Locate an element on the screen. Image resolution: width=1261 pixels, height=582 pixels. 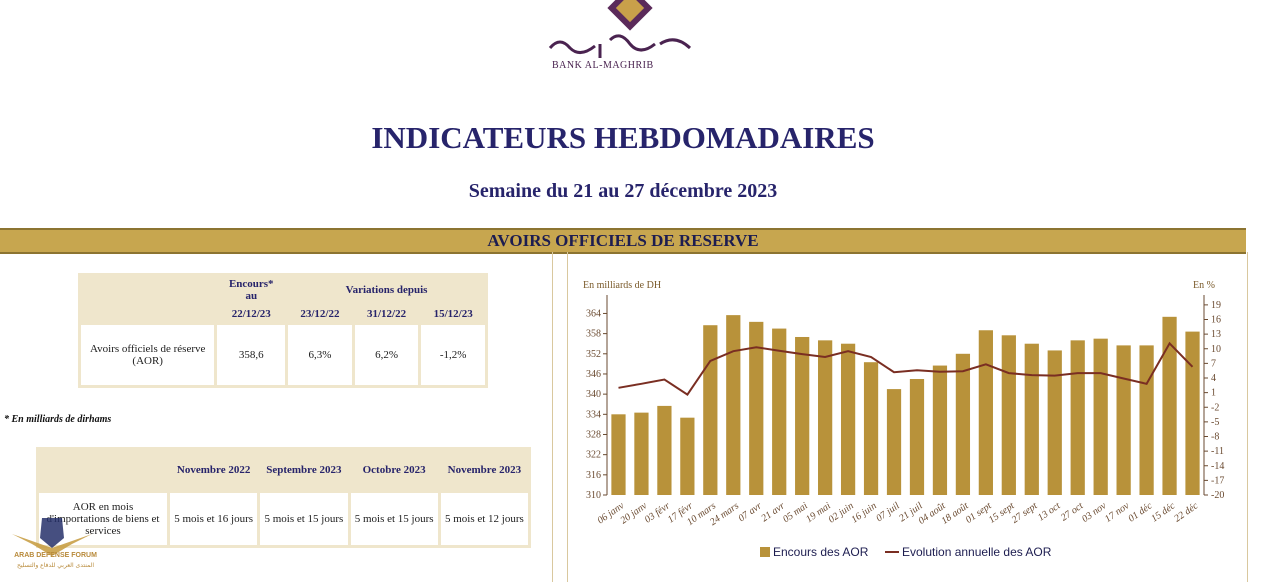
variation-date-3: 15/12/23 is located at coordinates (453, 314).